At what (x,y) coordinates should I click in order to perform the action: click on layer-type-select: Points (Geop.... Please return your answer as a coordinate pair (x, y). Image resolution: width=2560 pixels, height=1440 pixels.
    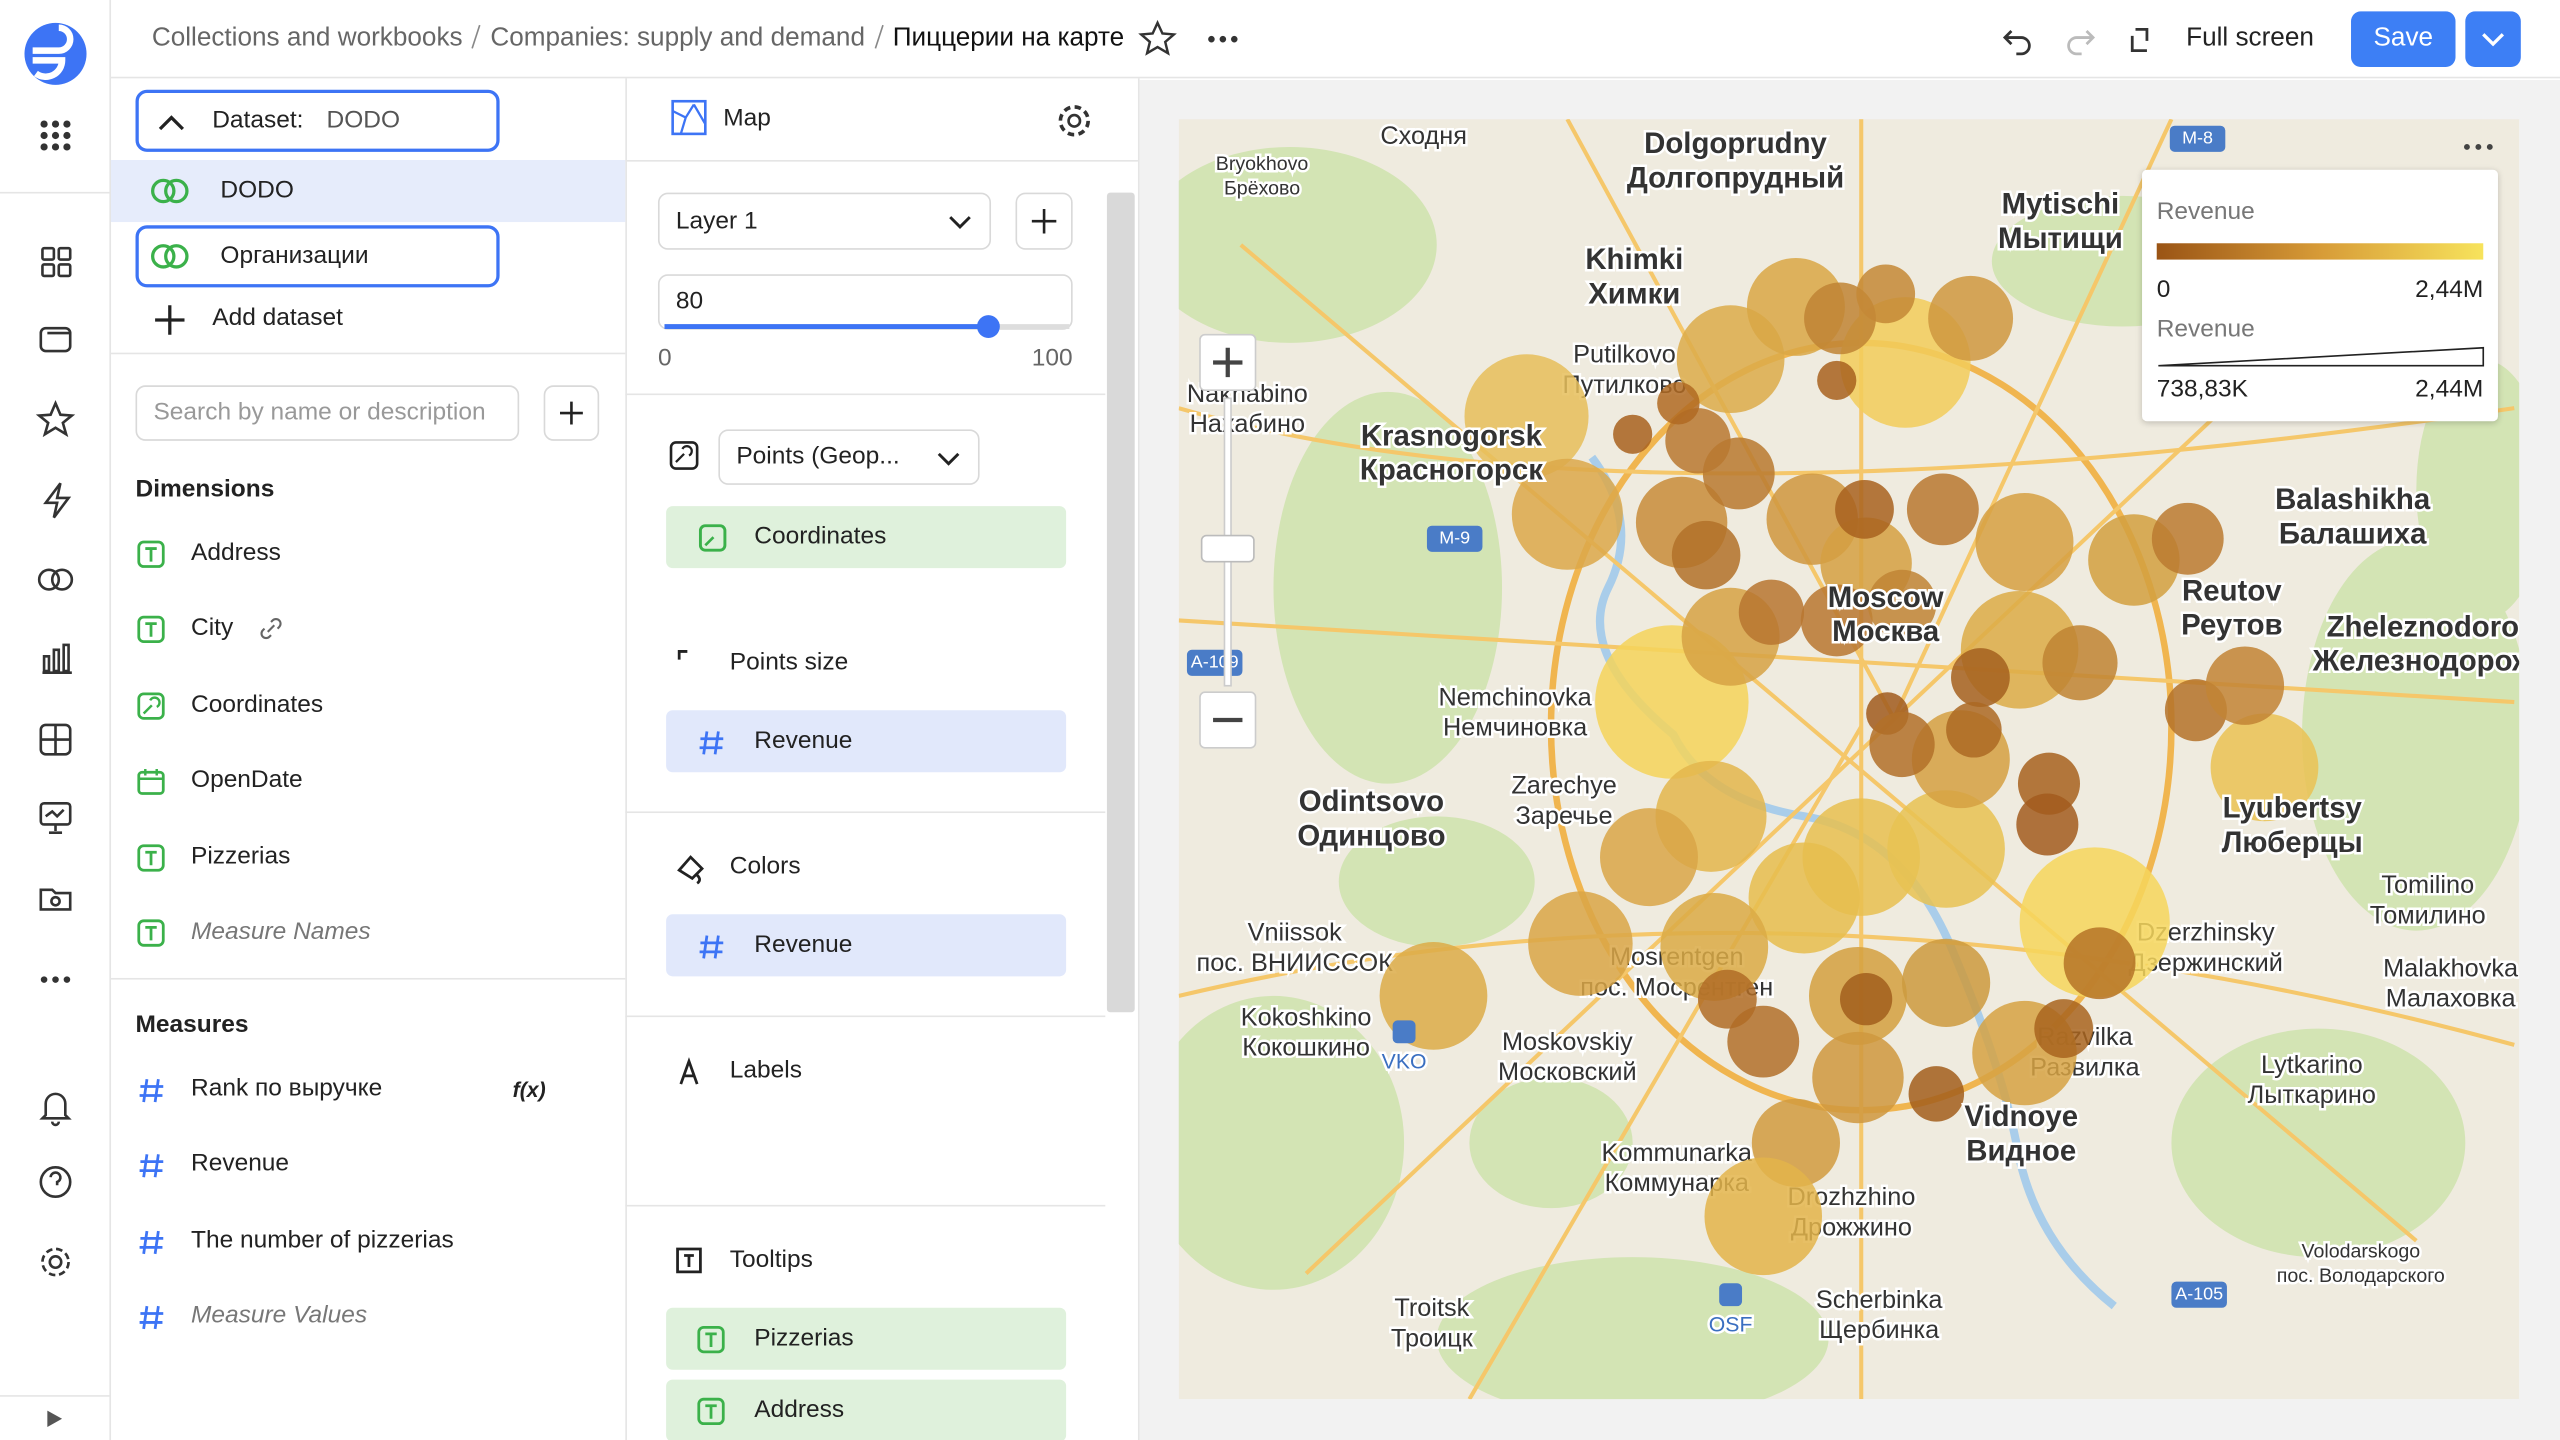
    Looking at the image, I should click on (849, 457).